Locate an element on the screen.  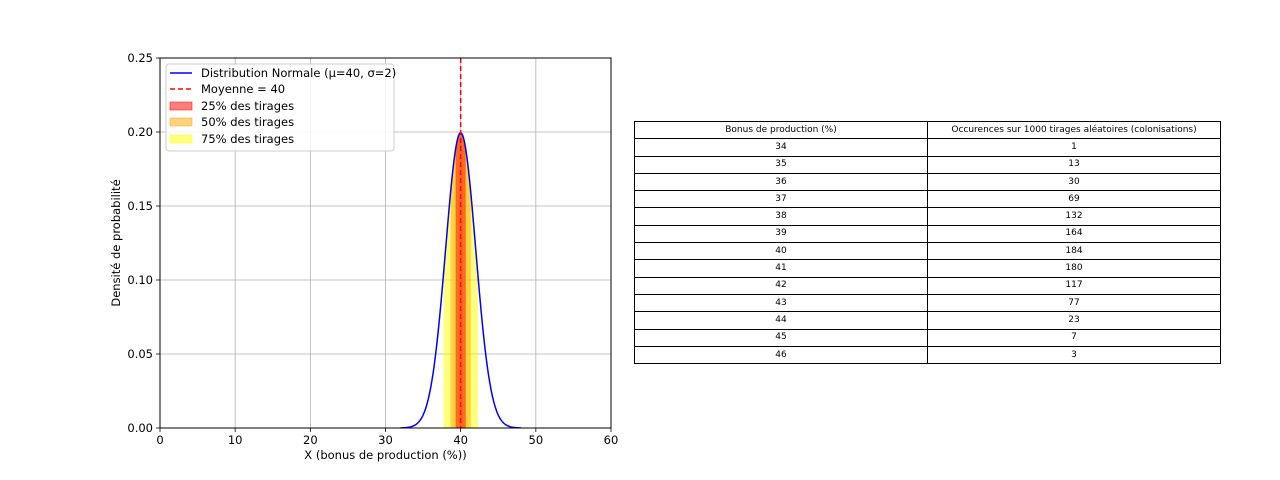
y-tick-label: 0.05 is located at coordinates (140, 354).